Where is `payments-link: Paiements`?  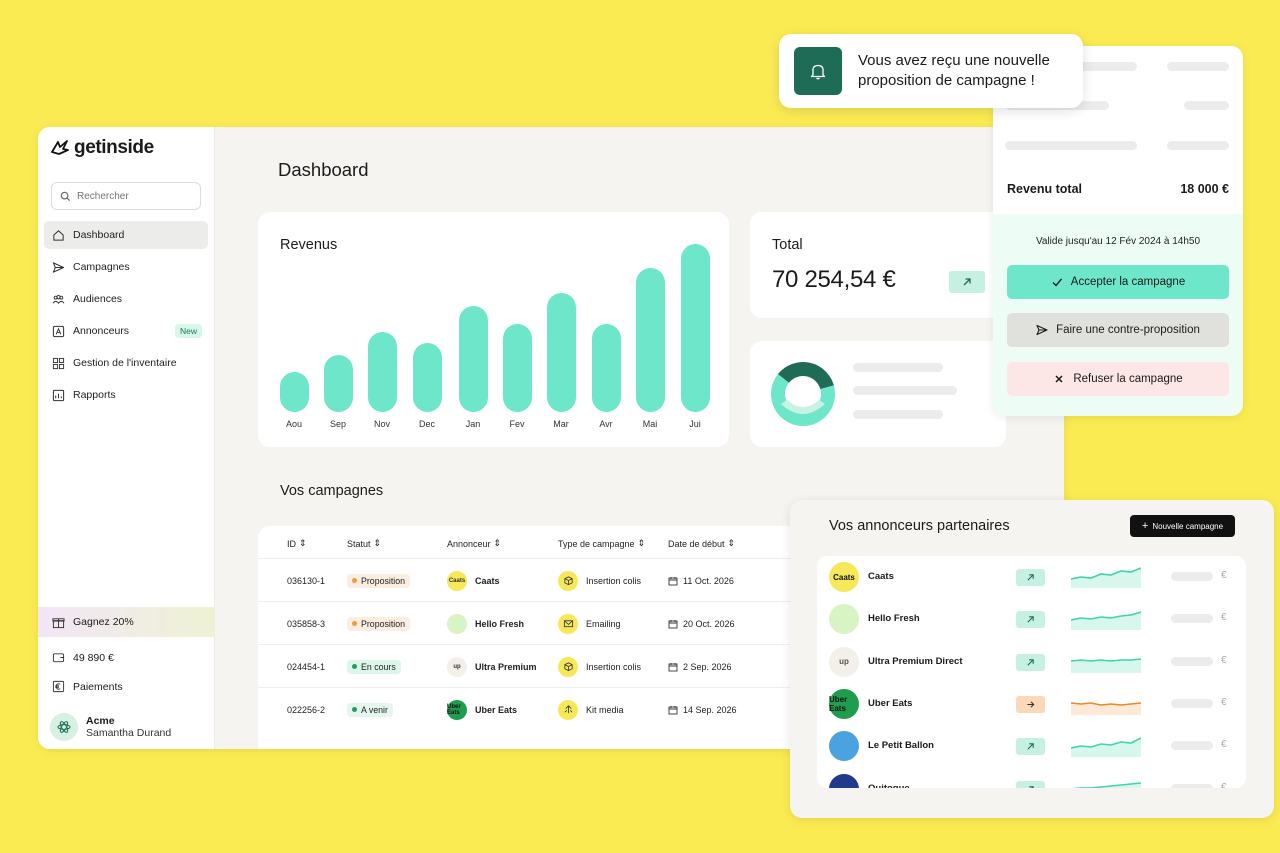 payments-link: Paiements is located at coordinates (87, 686).